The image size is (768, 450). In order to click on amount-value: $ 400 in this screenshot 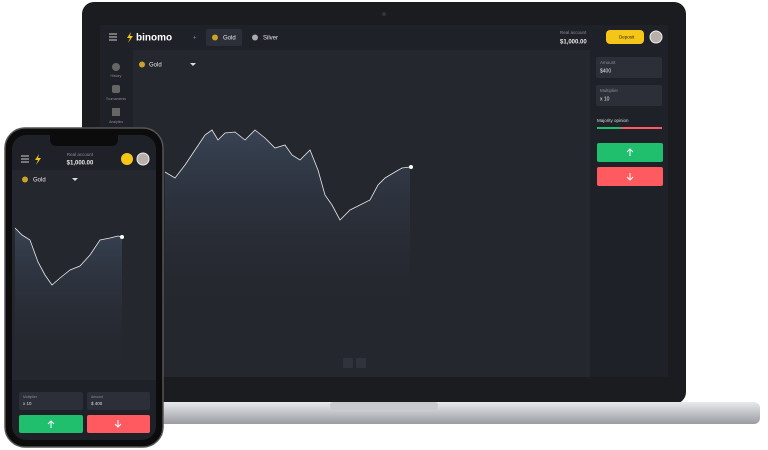, I will do `click(97, 403)`.